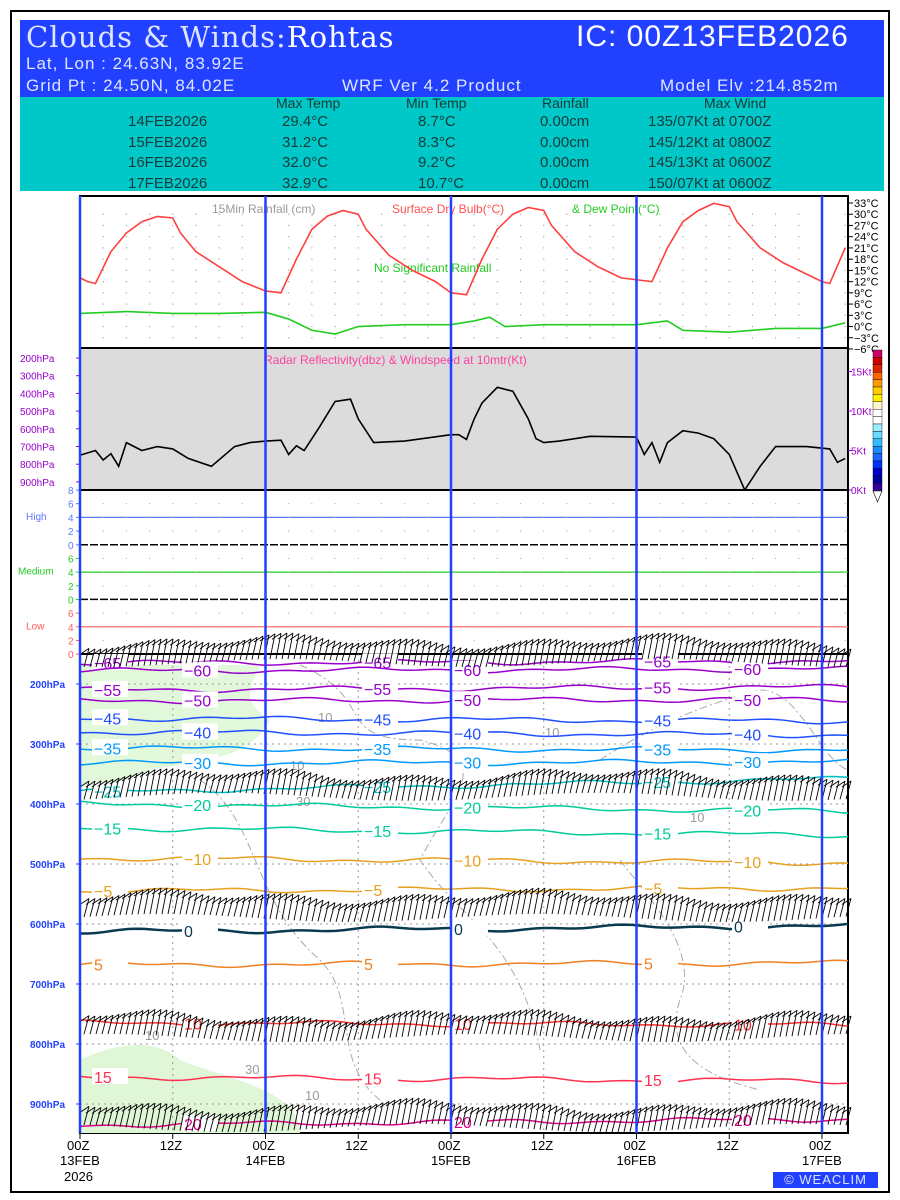  Describe the element at coordinates (135, 63) in the screenshot. I see `lat-lon: Lat, Lon : 24.63N, 83.92E` at that location.